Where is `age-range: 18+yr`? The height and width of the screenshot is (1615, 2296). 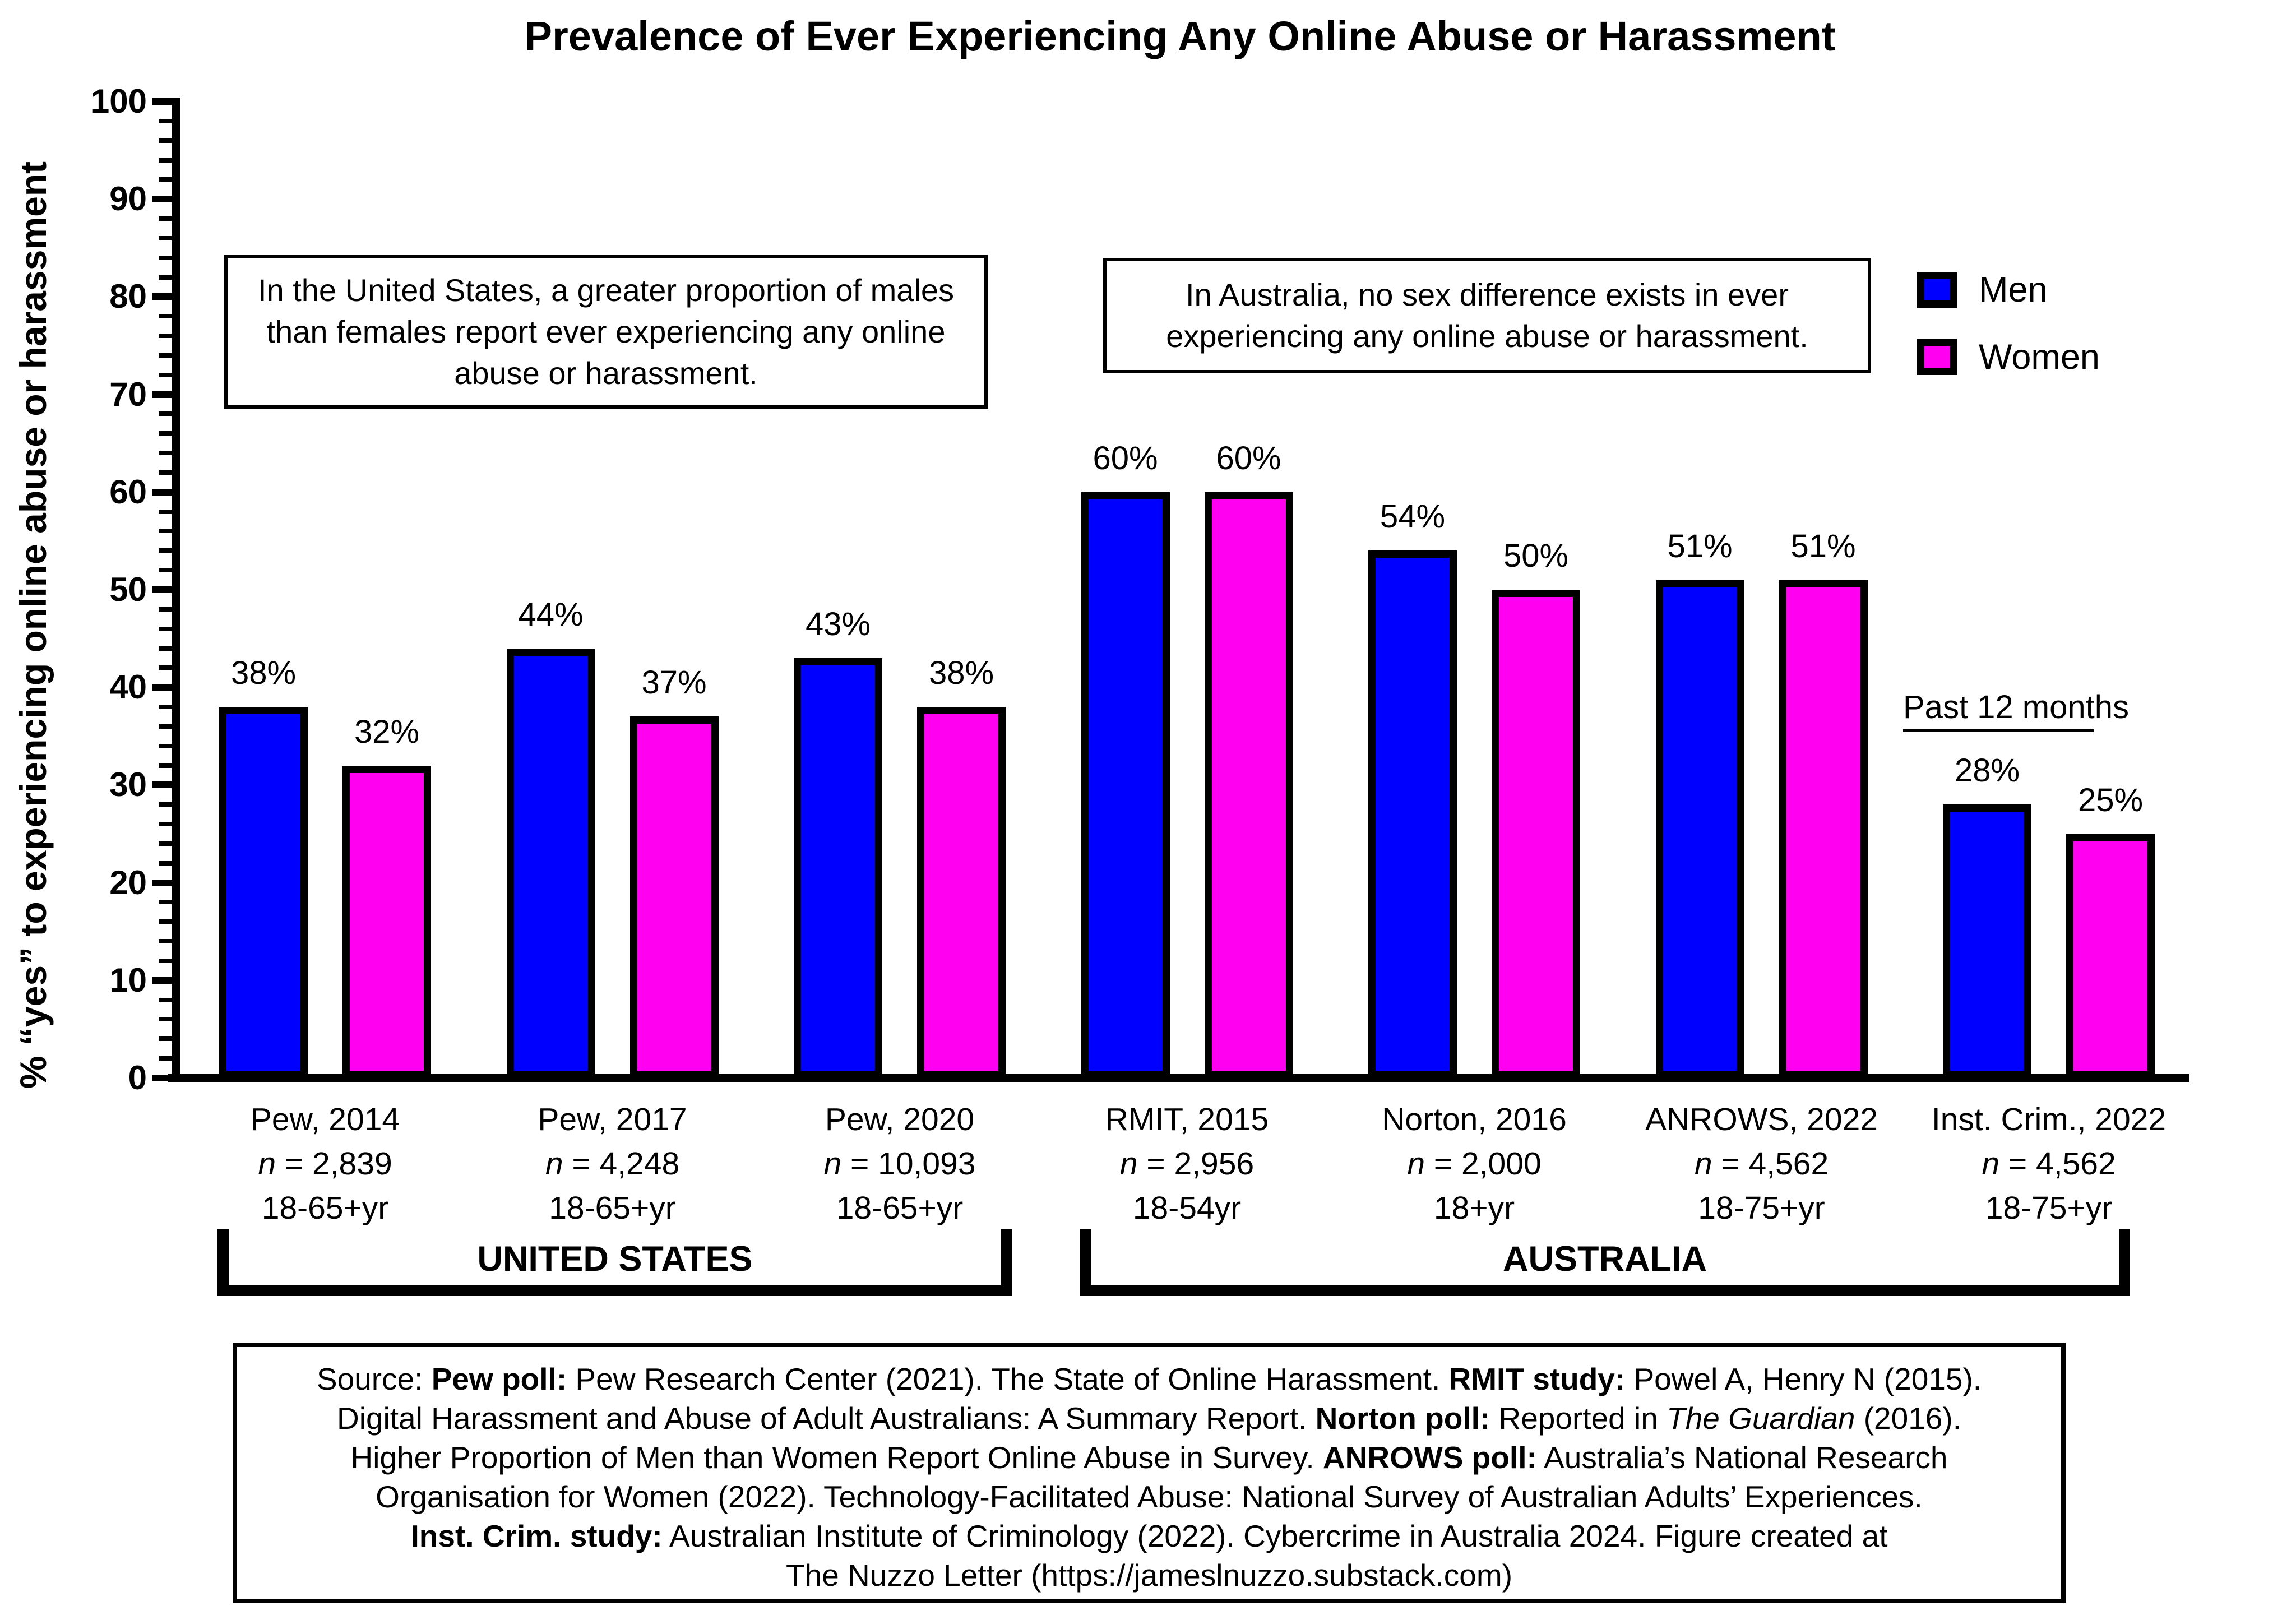
age-range: 18+yr is located at coordinates (1474, 1208).